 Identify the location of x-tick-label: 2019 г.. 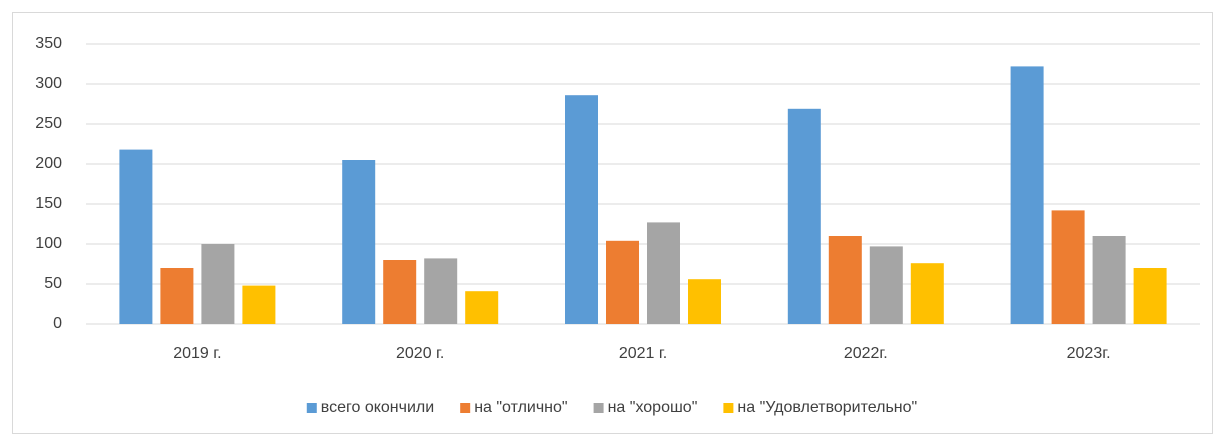
(197, 353).